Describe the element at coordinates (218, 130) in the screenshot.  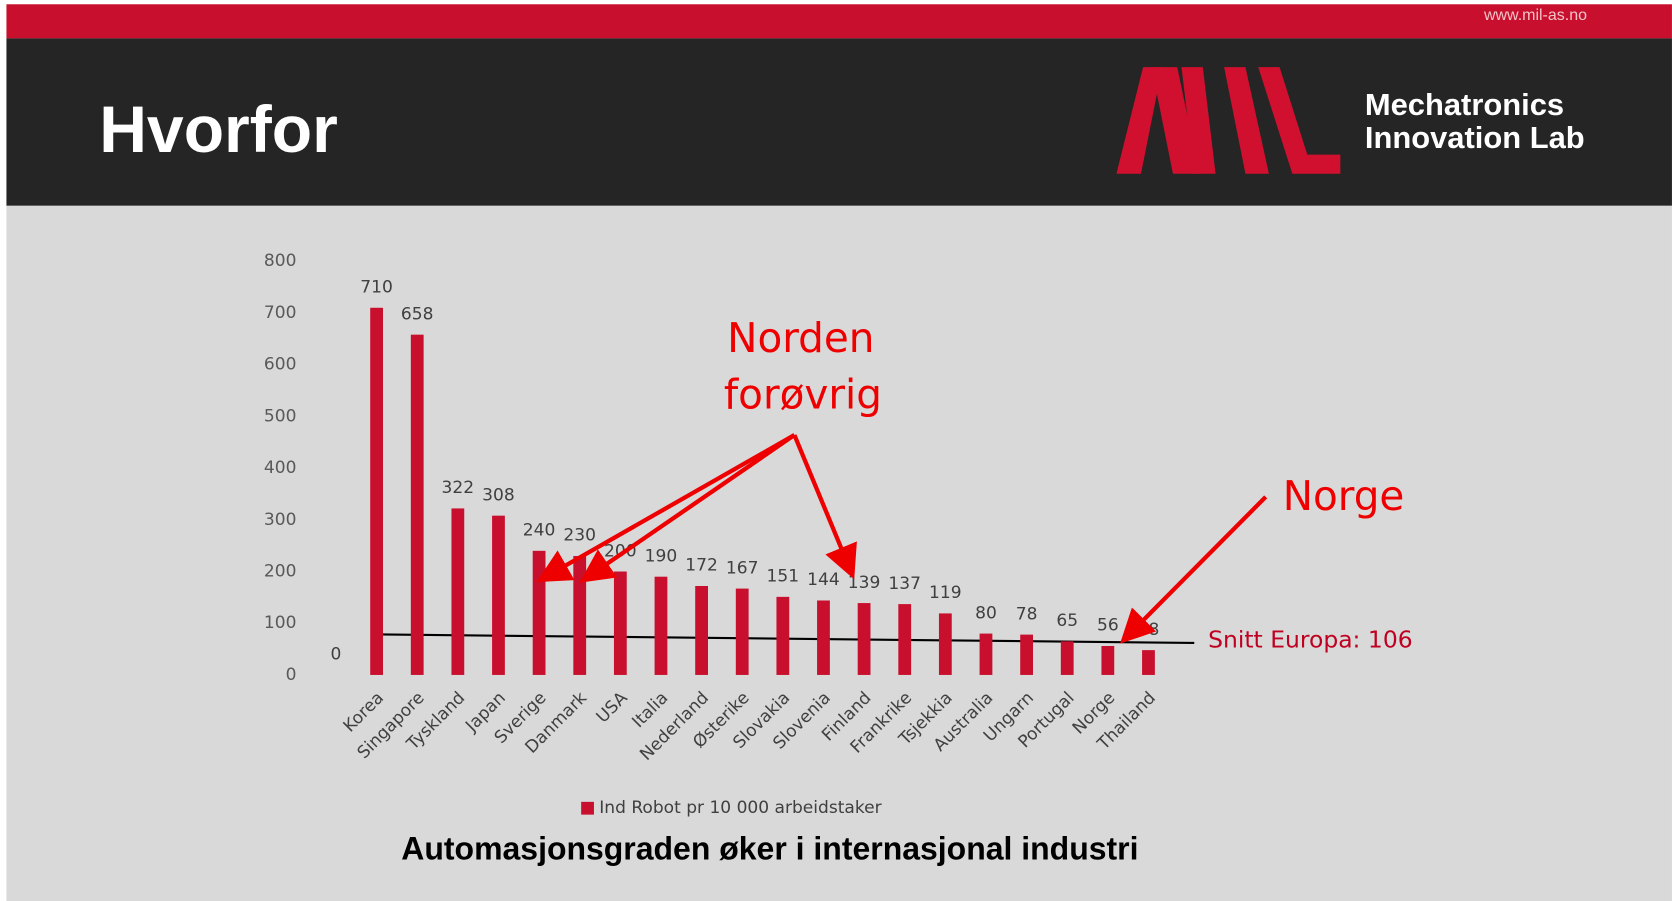
I see `slide-title: Hvorfor` at that location.